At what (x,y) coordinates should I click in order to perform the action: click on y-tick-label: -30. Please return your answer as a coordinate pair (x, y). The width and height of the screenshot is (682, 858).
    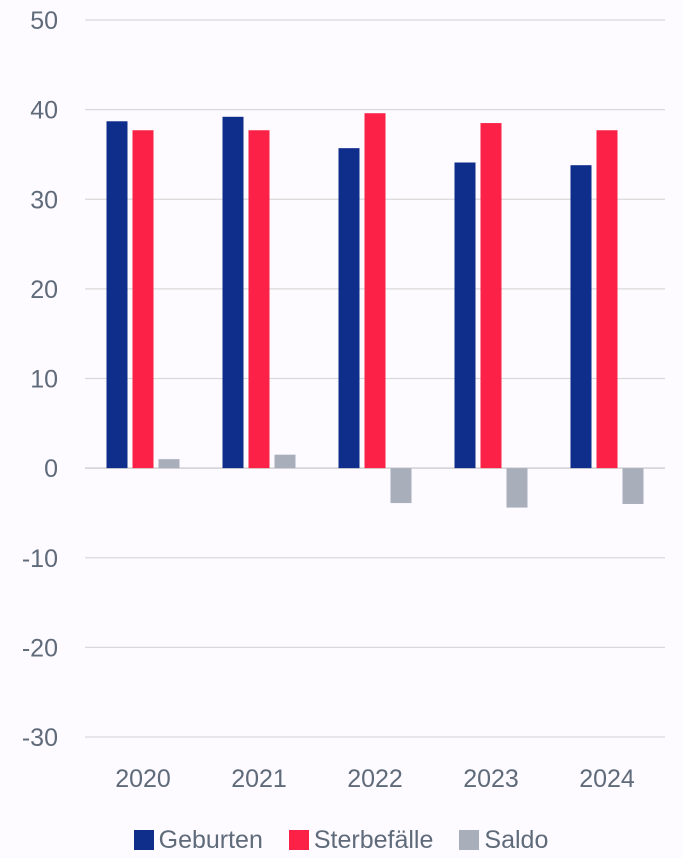
    Looking at the image, I should click on (40, 738).